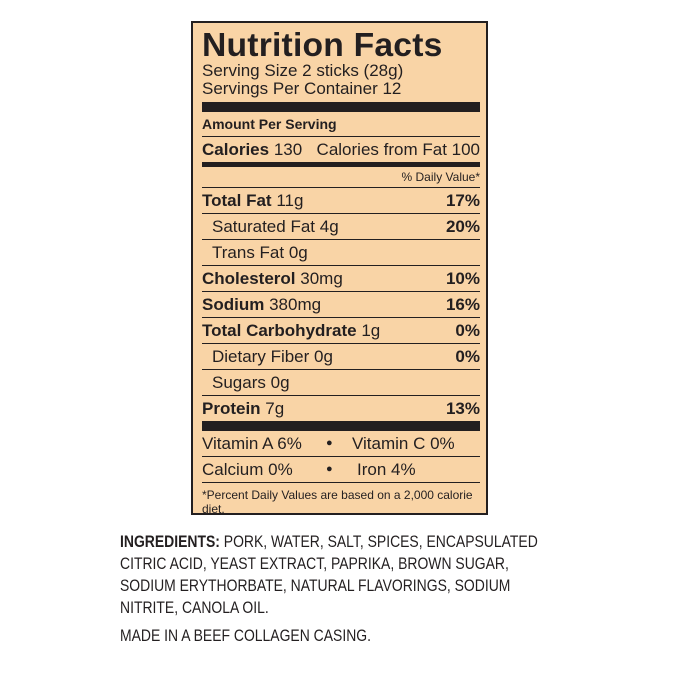  What do you see at coordinates (237, 200) in the screenshot?
I see `nutrient-name: Total Fat` at bounding box center [237, 200].